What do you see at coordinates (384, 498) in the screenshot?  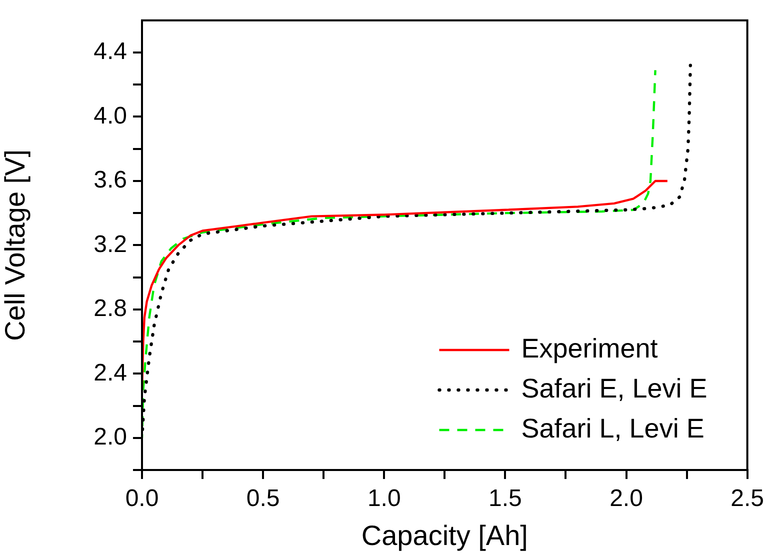 I see `x-tick-label: 1.0` at bounding box center [384, 498].